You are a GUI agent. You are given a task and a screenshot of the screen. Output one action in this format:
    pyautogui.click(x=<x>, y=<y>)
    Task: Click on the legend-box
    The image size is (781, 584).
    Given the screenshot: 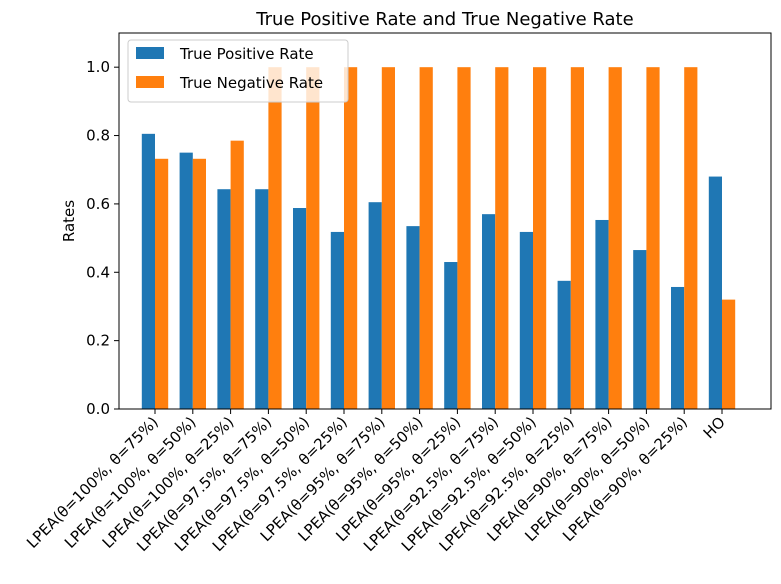 What is the action you would take?
    pyautogui.click(x=238, y=71)
    